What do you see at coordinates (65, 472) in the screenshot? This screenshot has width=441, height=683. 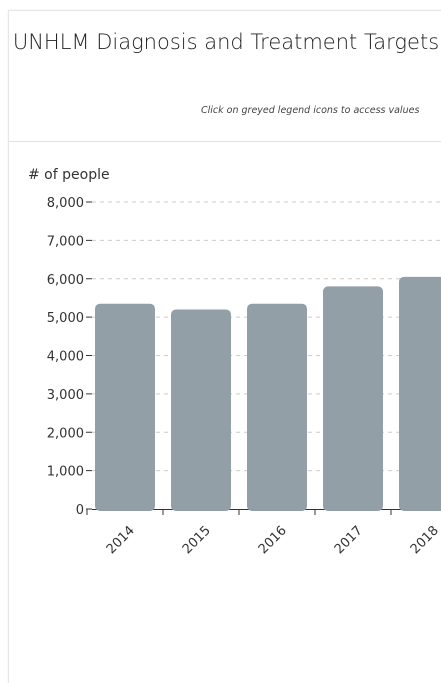 I see `y-tick-label: 1,000` at bounding box center [65, 472].